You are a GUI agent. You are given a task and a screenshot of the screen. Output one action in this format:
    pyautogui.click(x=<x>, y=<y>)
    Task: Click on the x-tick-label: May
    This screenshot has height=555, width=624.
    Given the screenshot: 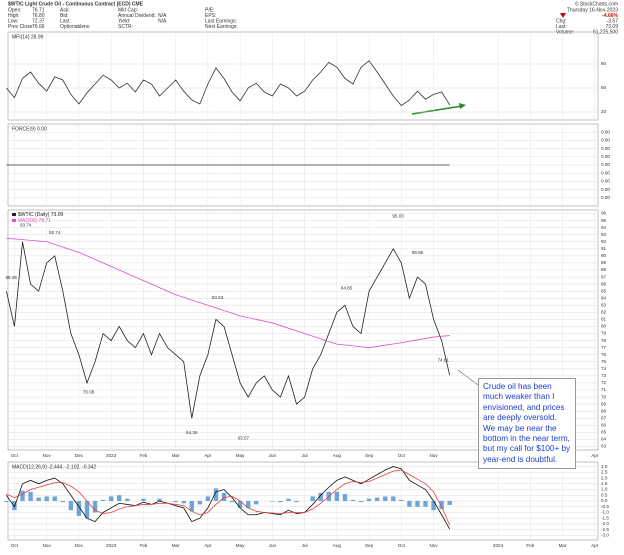 What is the action you would take?
    pyautogui.click(x=240, y=455)
    